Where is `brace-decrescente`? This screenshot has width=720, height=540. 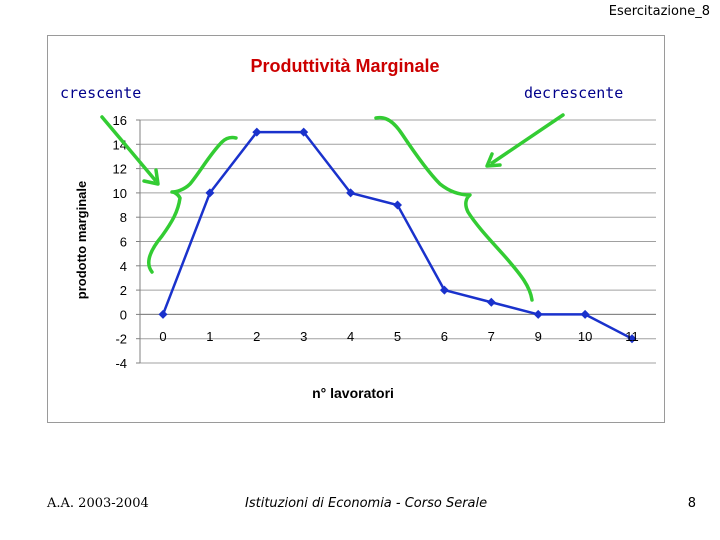 brace-decrescente is located at coordinates (454, 208).